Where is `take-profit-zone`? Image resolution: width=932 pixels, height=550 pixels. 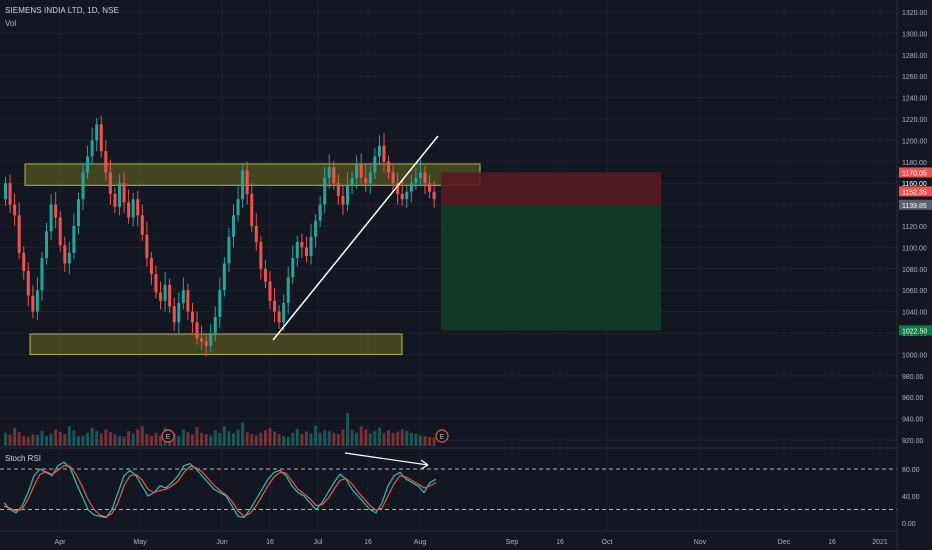 take-profit-zone is located at coordinates (551, 267).